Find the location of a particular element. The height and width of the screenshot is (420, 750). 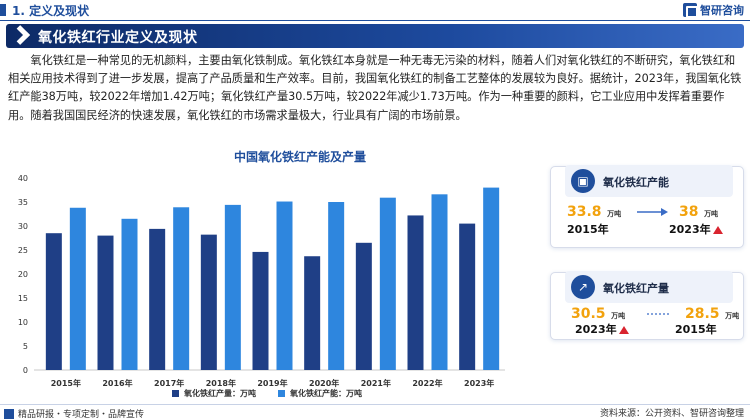

y-tick-label: 0 is located at coordinates (25, 370).